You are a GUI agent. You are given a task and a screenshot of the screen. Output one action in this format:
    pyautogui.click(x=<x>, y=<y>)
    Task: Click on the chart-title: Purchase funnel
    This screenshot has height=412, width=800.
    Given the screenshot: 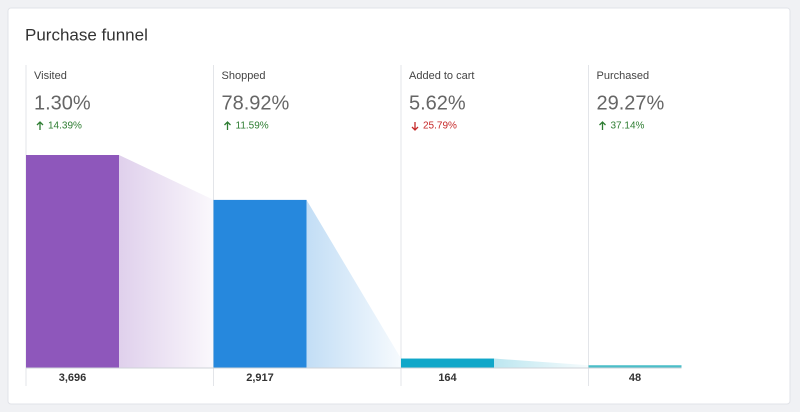 What is the action you would take?
    pyautogui.click(x=86, y=34)
    